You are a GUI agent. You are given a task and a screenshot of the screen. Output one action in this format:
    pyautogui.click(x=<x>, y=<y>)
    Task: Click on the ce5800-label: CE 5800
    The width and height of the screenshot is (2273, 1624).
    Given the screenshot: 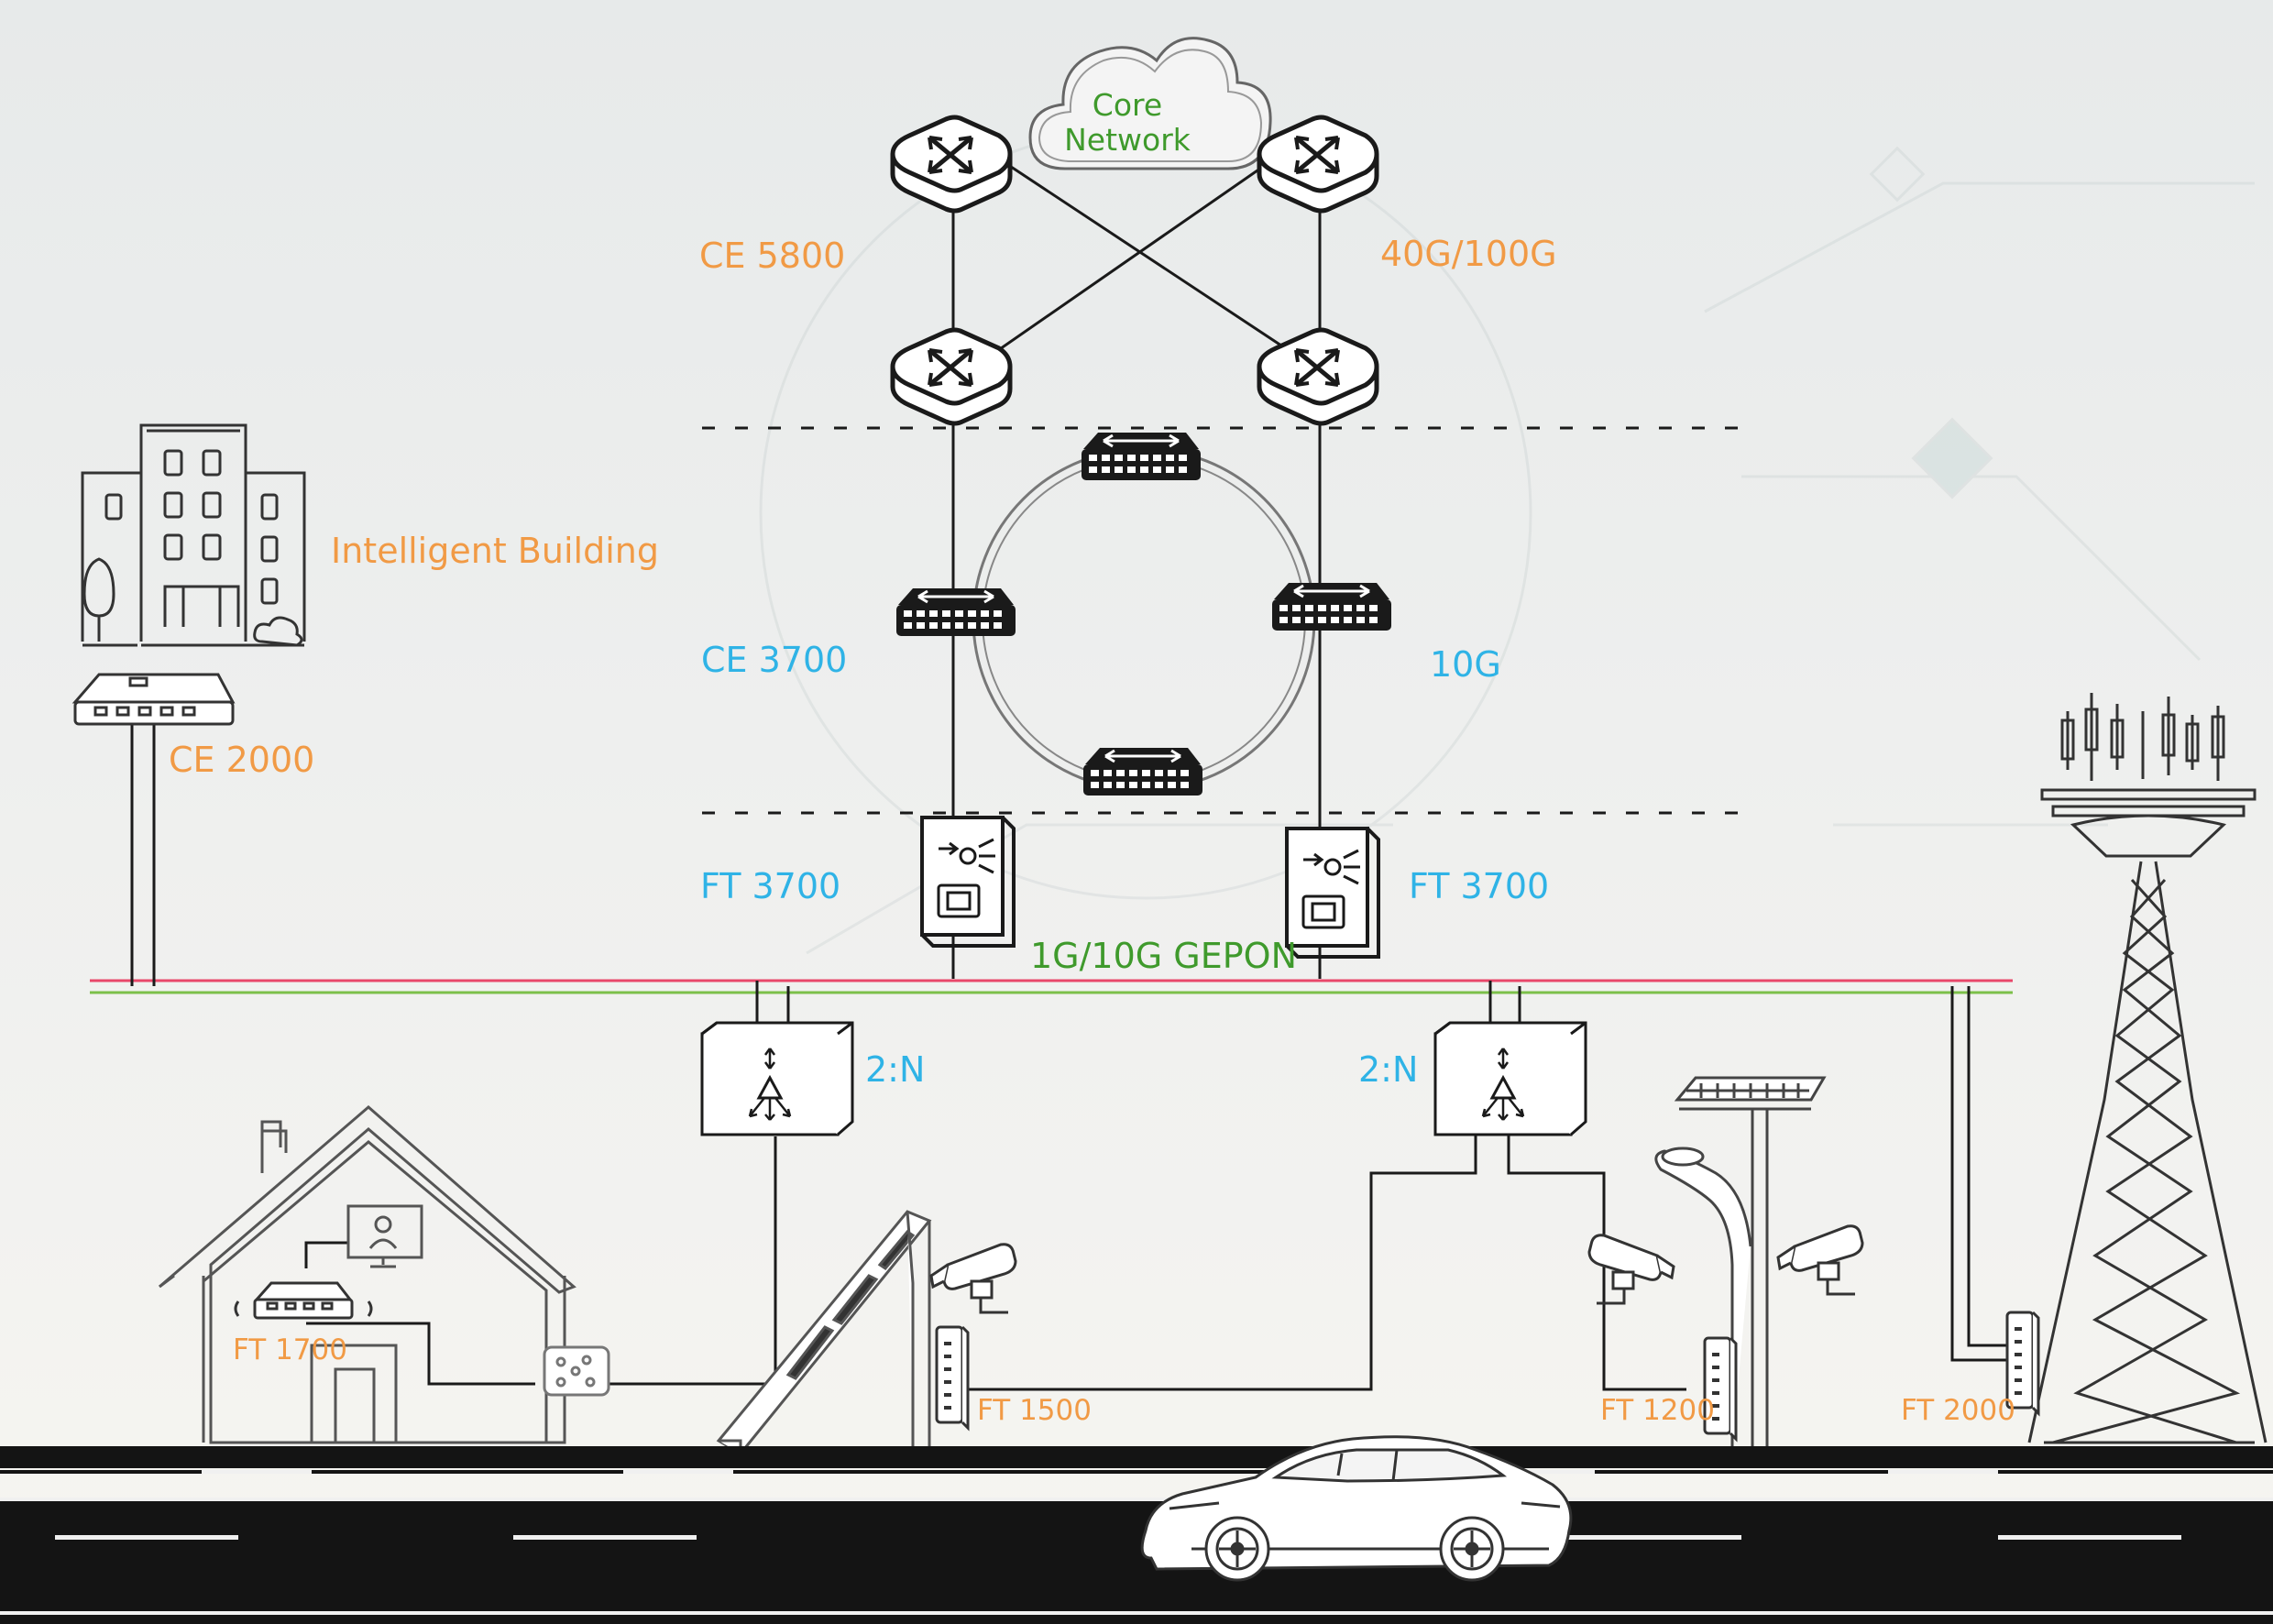 What is the action you would take?
    pyautogui.click(x=772, y=256)
    